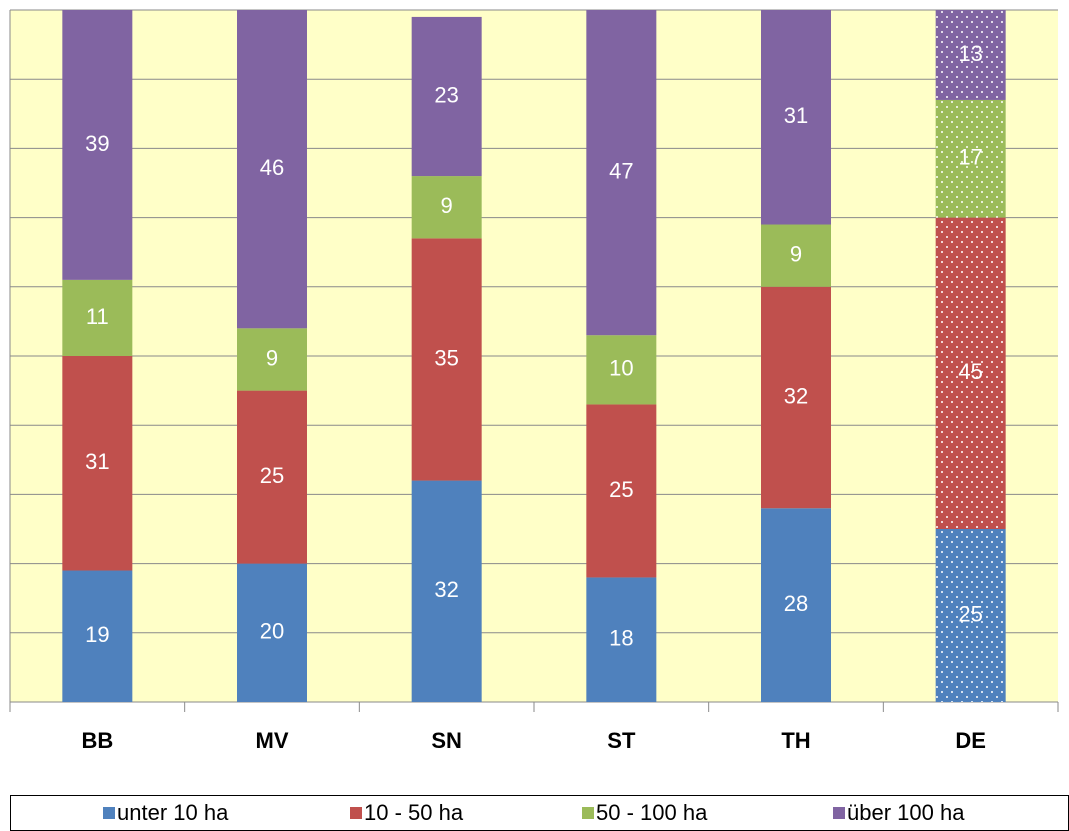 The height and width of the screenshot is (831, 1069). I want to click on x-tick-label: SN, so click(446, 740).